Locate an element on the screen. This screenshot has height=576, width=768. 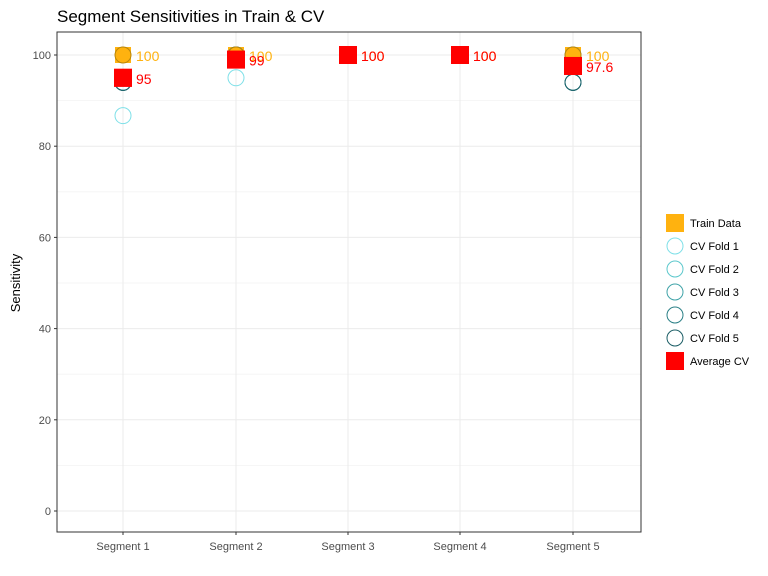
legend-label: Train Data is located at coordinates (716, 224).